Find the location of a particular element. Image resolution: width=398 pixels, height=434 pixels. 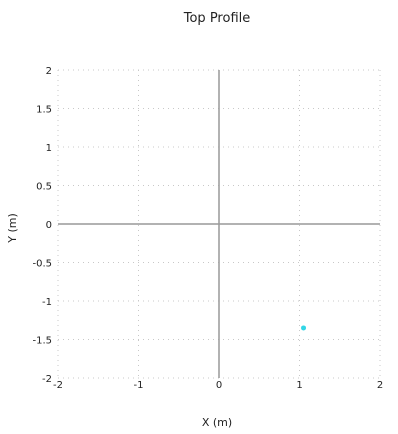

y-tick-label: 0 is located at coordinates (49, 225).